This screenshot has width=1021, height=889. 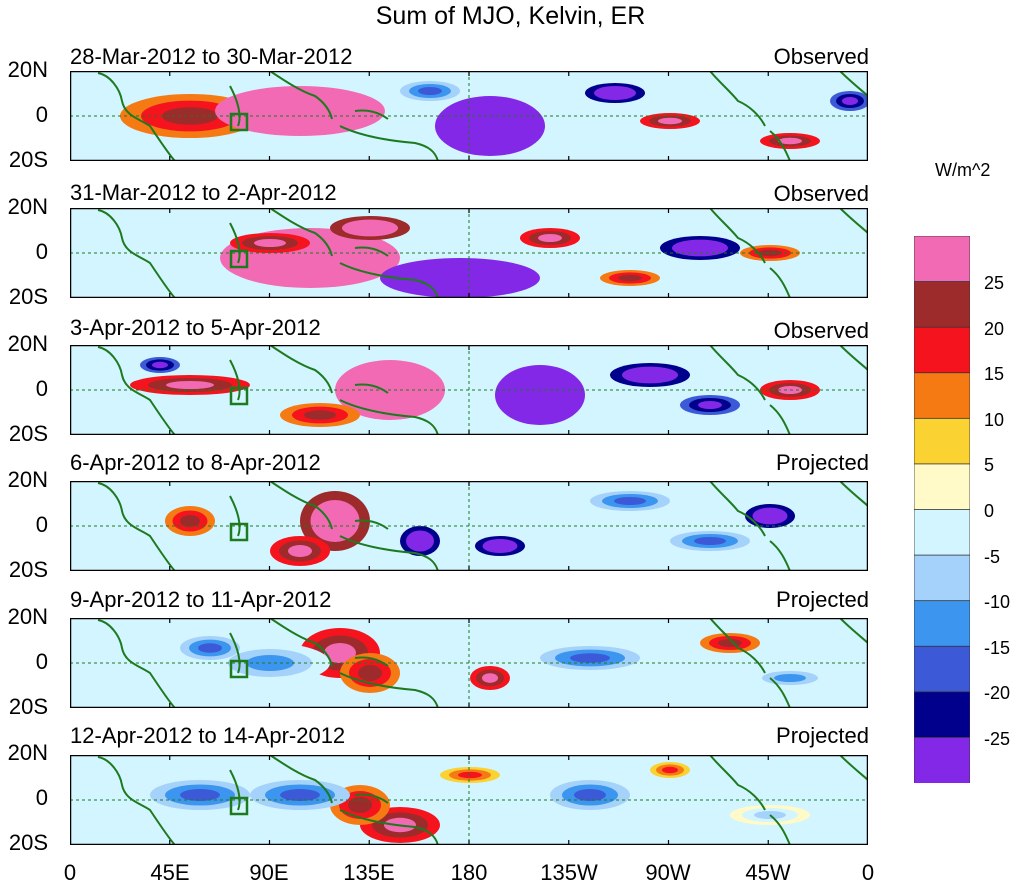 I want to click on panel-6-type: Projected, so click(x=822, y=735).